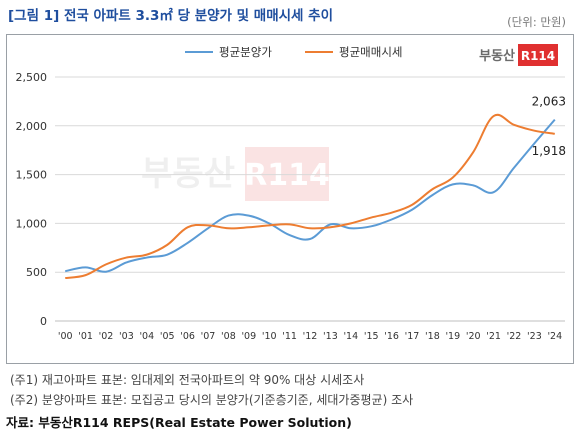 This screenshot has width=580, height=431. I want to click on y-tick-label: 0, so click(43, 321).